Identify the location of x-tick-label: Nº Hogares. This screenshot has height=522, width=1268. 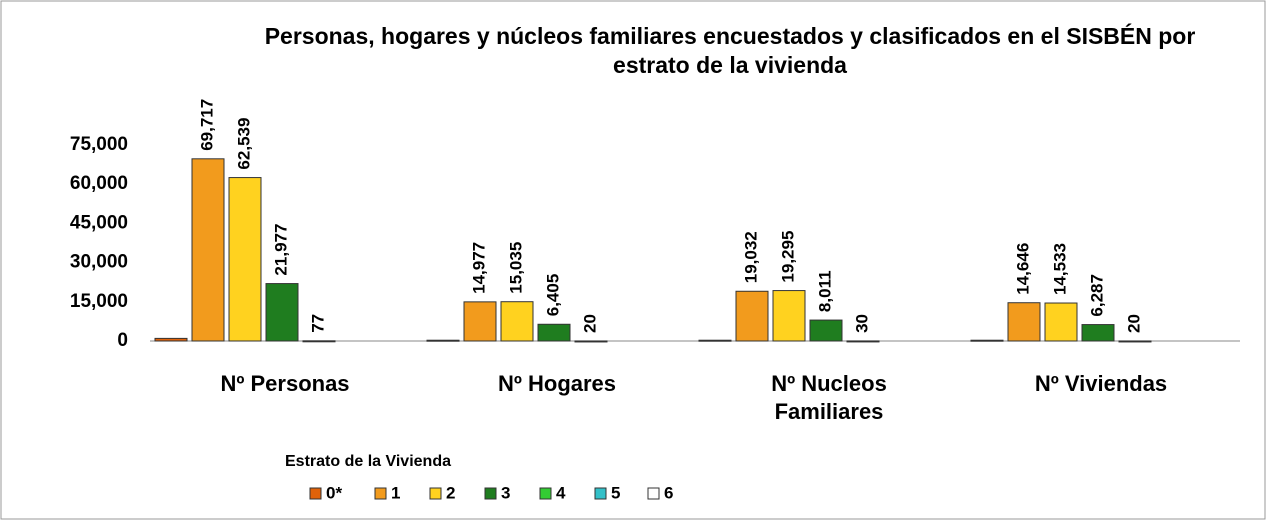
(557, 383).